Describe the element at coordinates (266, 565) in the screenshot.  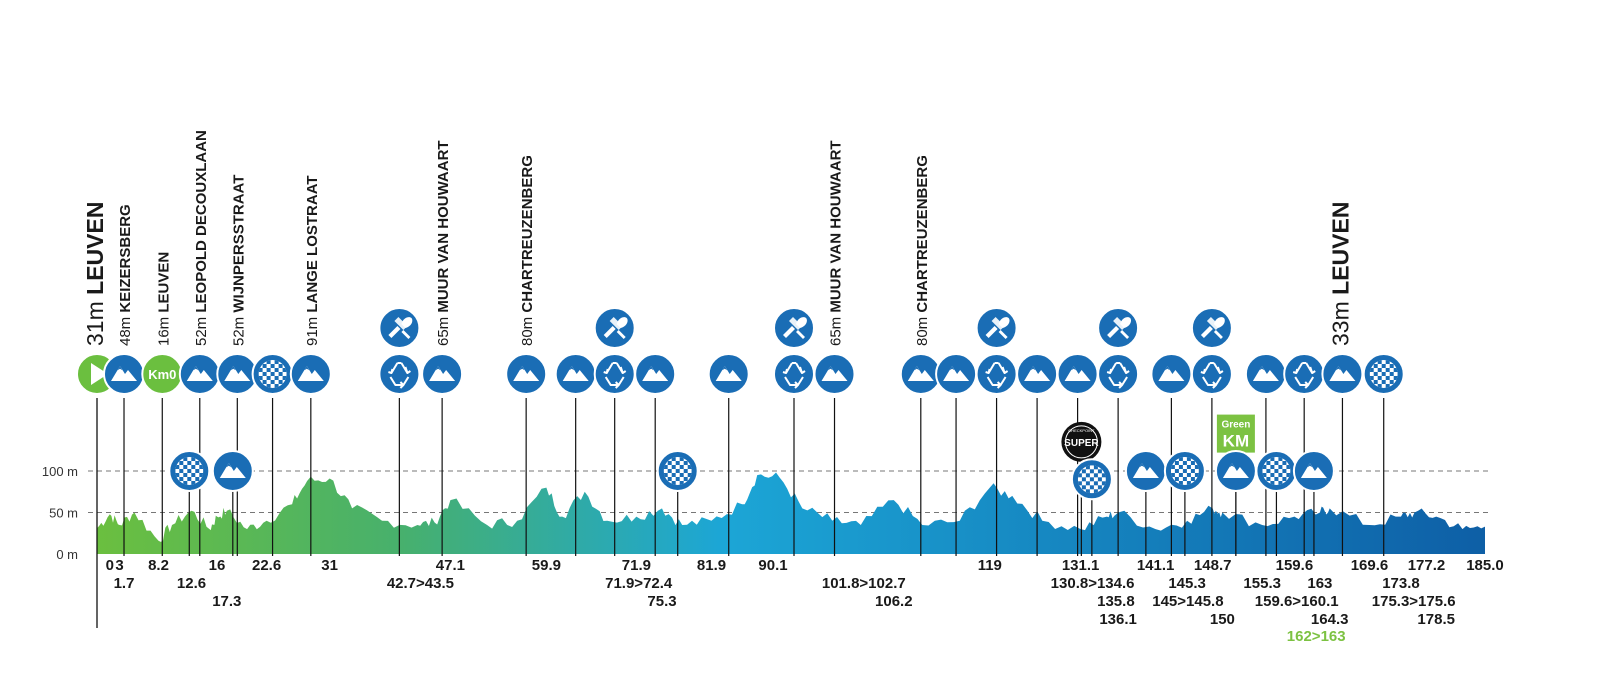
I see `km-label: 22.6` at that location.